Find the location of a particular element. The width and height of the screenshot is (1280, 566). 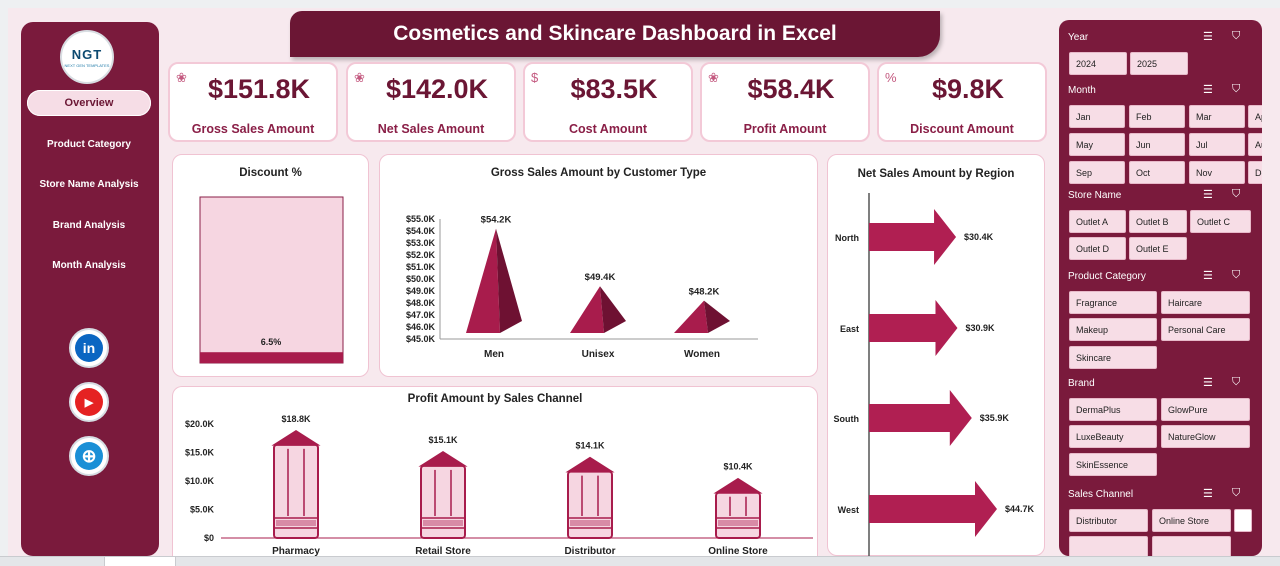

category-chip: Haircare is located at coordinates (1205, 302).